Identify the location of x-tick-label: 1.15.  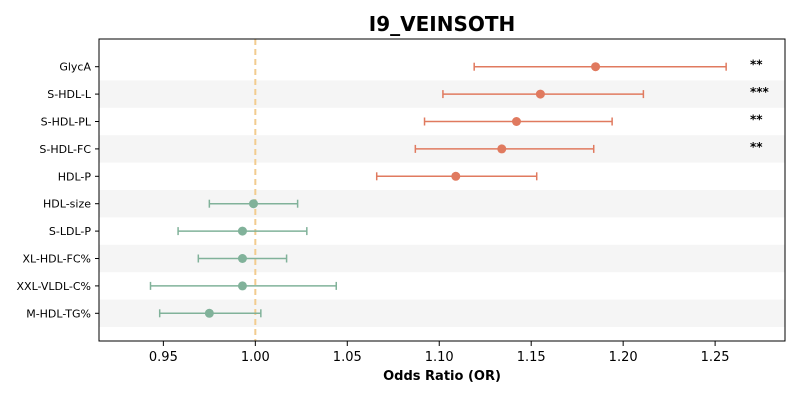
(531, 357).